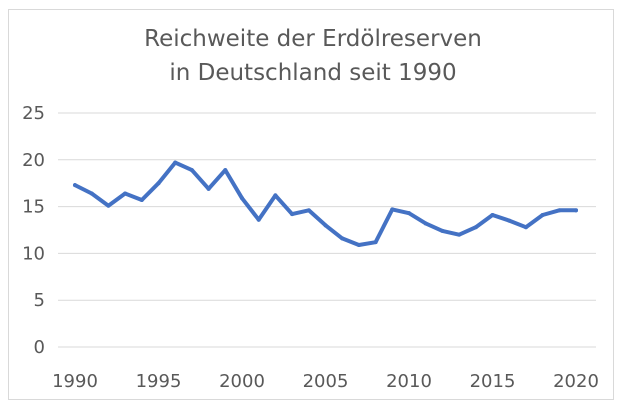 This screenshot has height=409, width=626. Describe the element at coordinates (409, 213) in the screenshot. I see `data-point-2010` at that location.